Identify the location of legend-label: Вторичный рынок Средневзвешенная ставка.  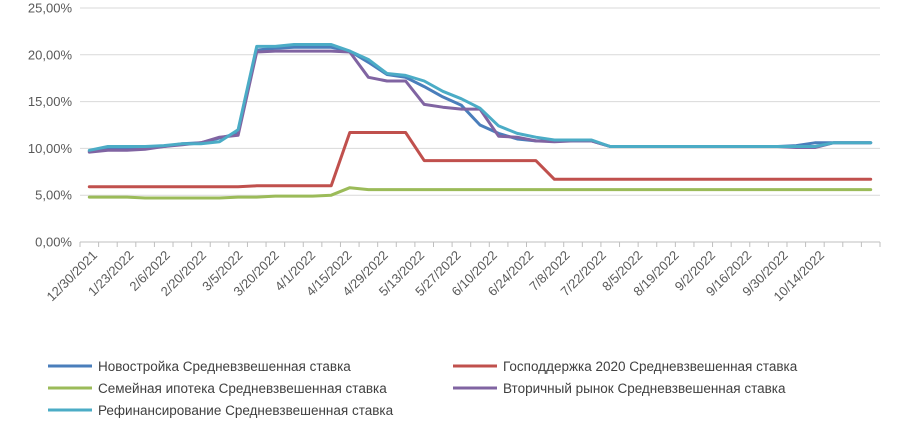
(644, 388).